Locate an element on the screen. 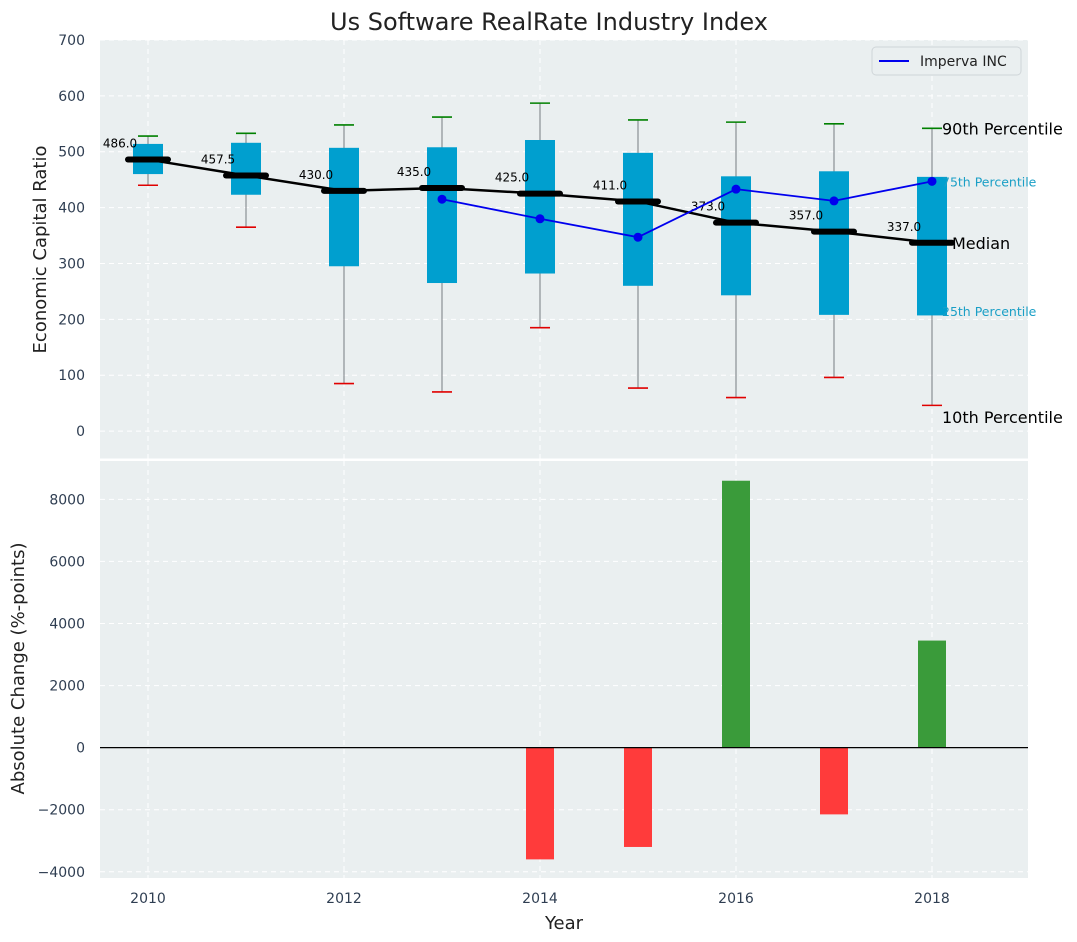 The height and width of the screenshot is (942, 1077). bottom-y-tick-label: 6000 is located at coordinates (67, 562).